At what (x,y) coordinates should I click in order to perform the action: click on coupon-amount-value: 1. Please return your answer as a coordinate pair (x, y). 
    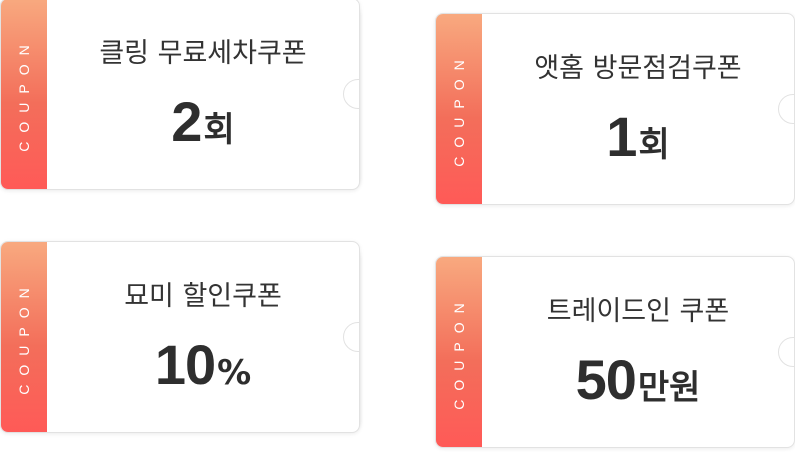
    Looking at the image, I should click on (621, 136).